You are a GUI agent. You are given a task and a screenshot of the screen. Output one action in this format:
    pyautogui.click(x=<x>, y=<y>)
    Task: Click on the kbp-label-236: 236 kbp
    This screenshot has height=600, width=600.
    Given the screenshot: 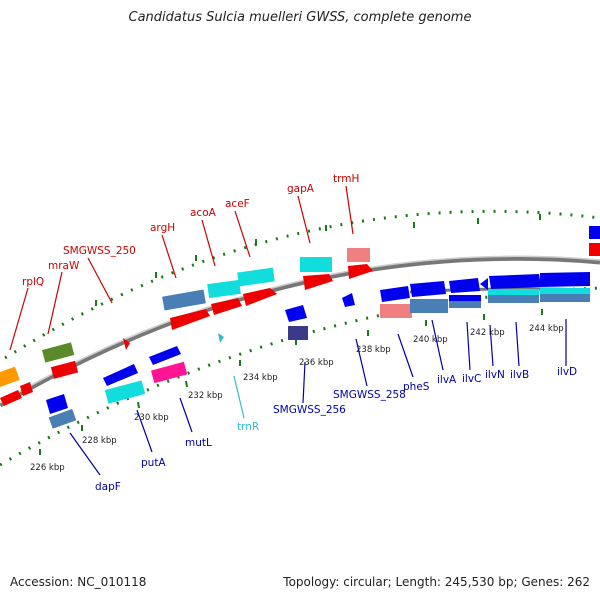 What is the action you would take?
    pyautogui.click(x=316, y=363)
    